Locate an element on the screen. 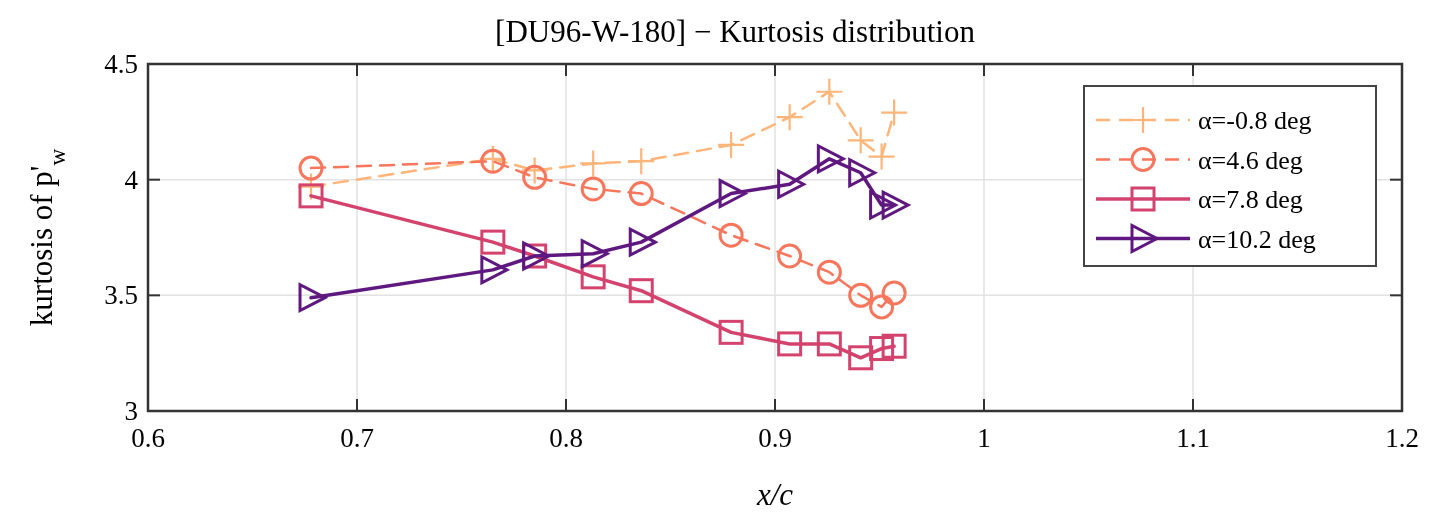 This screenshot has width=1429, height=520. x-tick-label: 1 is located at coordinates (984, 438).